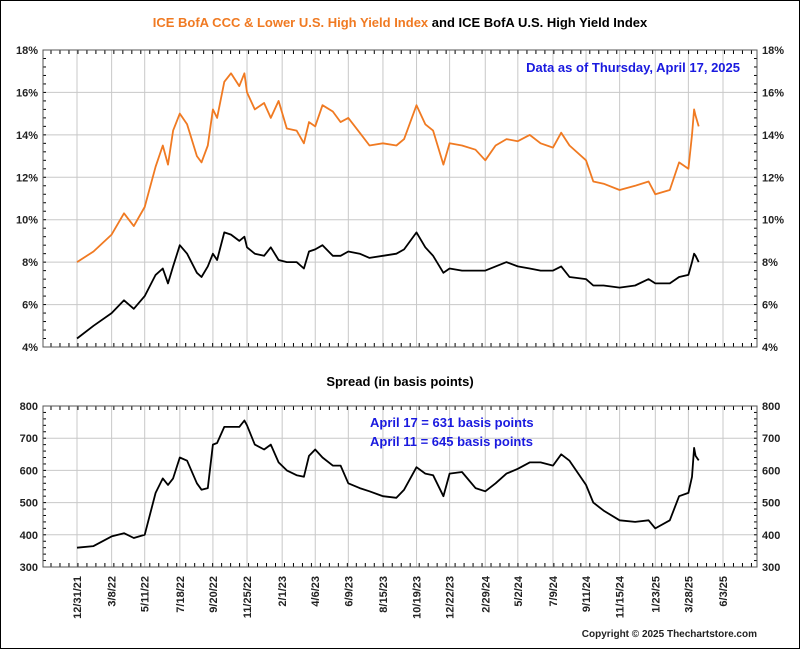 The image size is (800, 649). What do you see at coordinates (538, 22) in the screenshot?
I see `title-hy-part: and ICE BofA U.S. High Yield Index` at bounding box center [538, 22].